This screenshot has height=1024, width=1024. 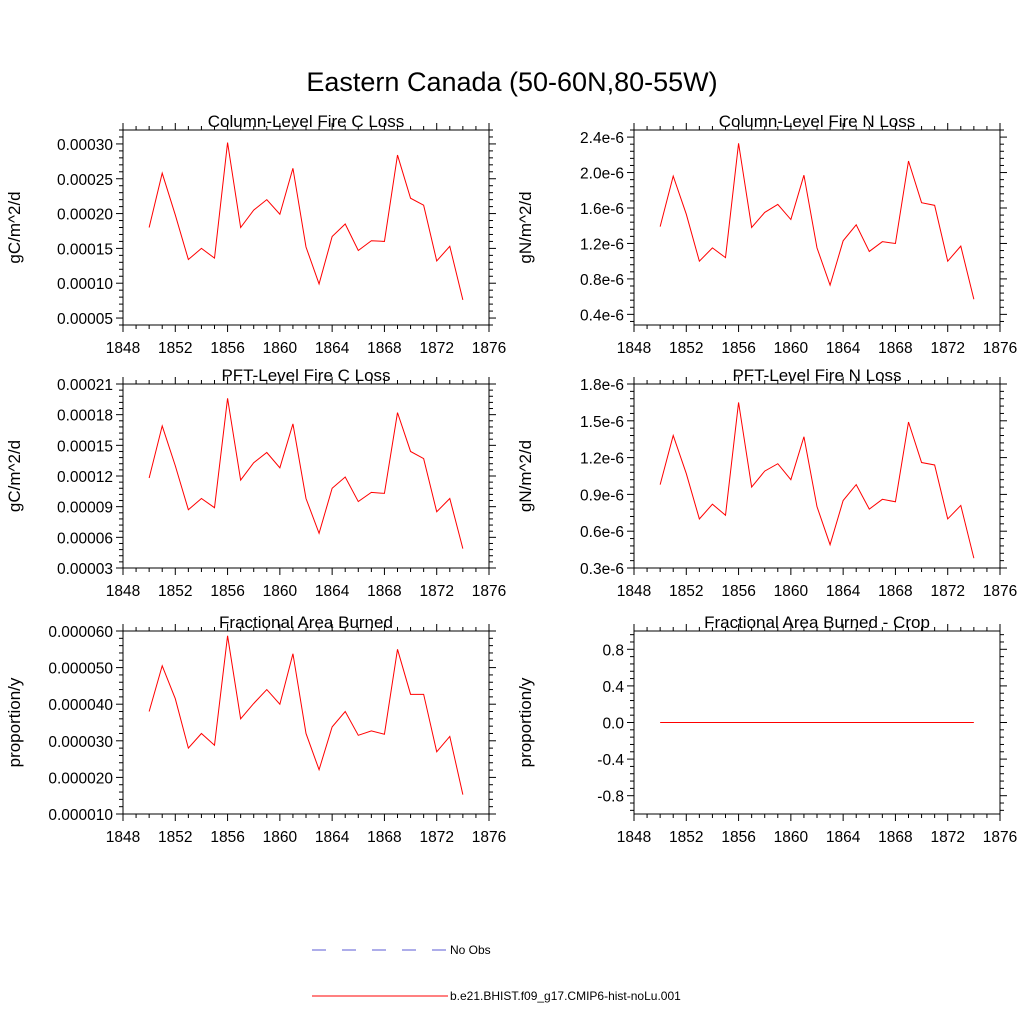 I want to click on legend-entry-1: No Obs, so click(x=401, y=950).